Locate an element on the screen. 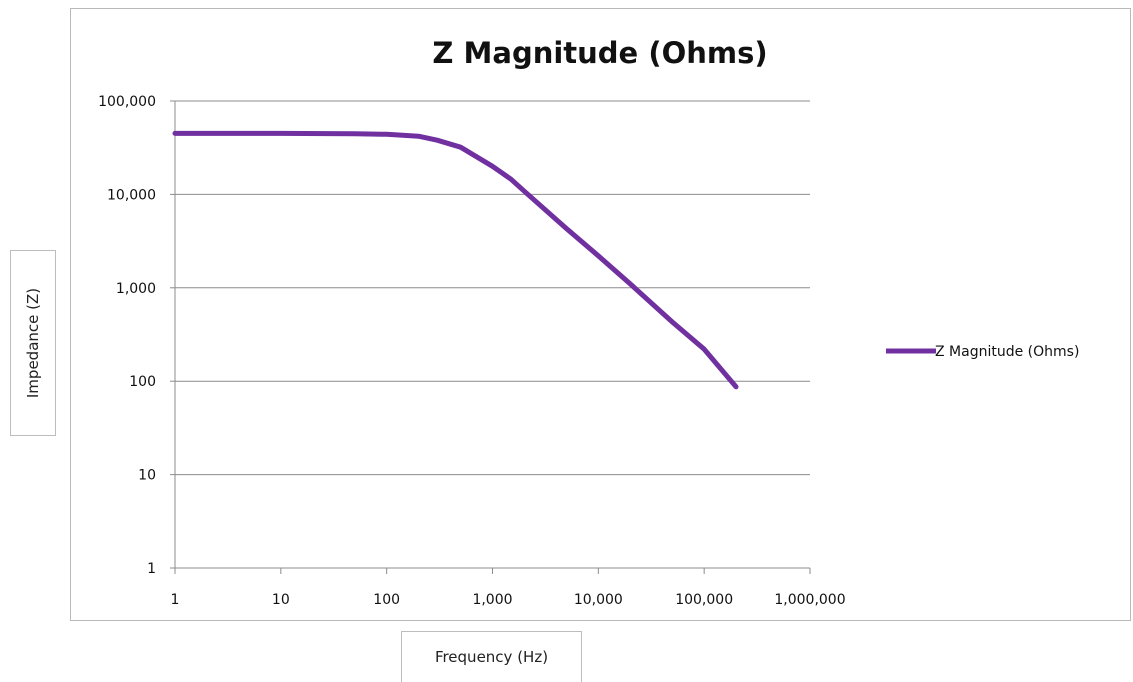  y-axis-title-box: Impedance (Z) is located at coordinates (33, 343).